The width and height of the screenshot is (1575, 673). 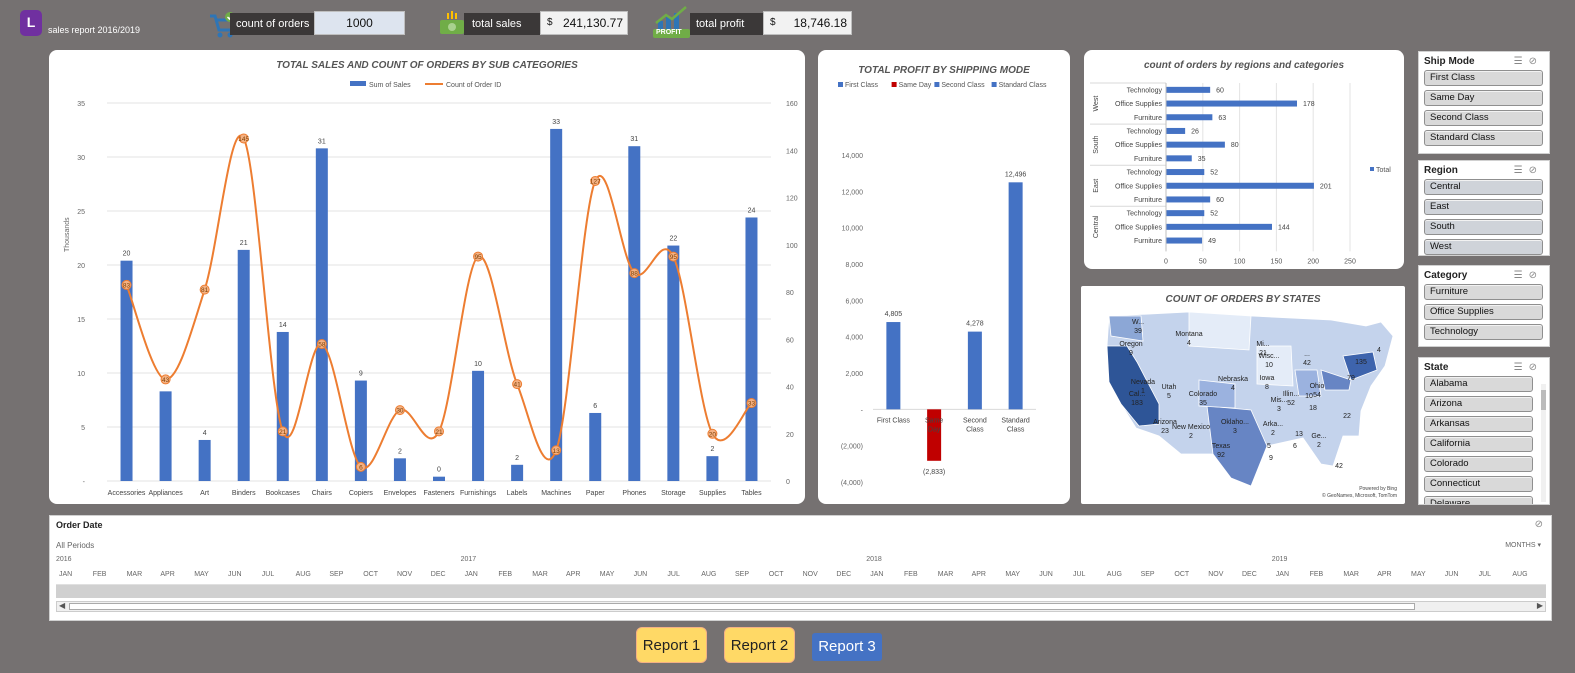 I want to click on slicer-item: Second Class, so click(x=1483, y=118).